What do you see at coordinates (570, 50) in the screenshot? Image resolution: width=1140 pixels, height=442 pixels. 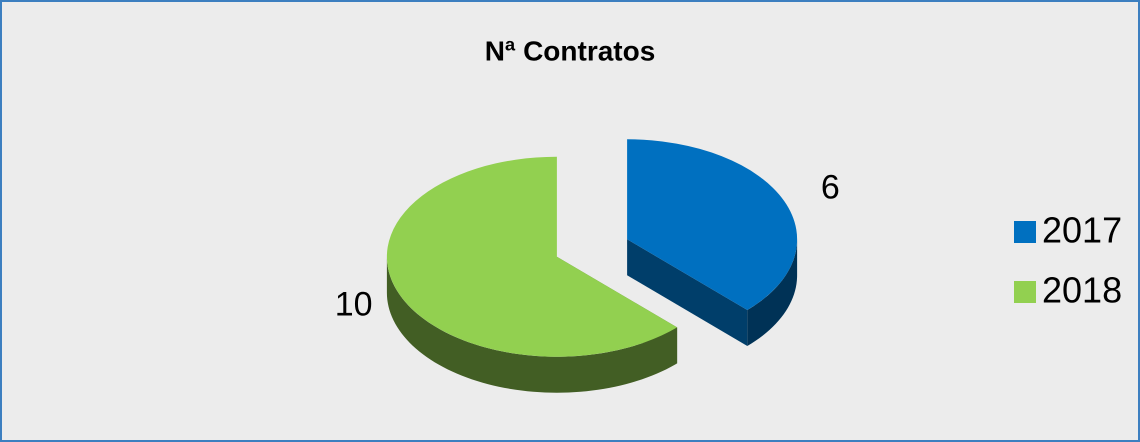 I see `chart-title: Nª Contratos` at bounding box center [570, 50].